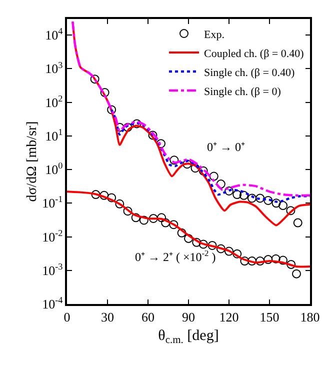 The image size is (332, 372). I want to click on y-tick-label: 10$^{2}$, so click(54, 101).